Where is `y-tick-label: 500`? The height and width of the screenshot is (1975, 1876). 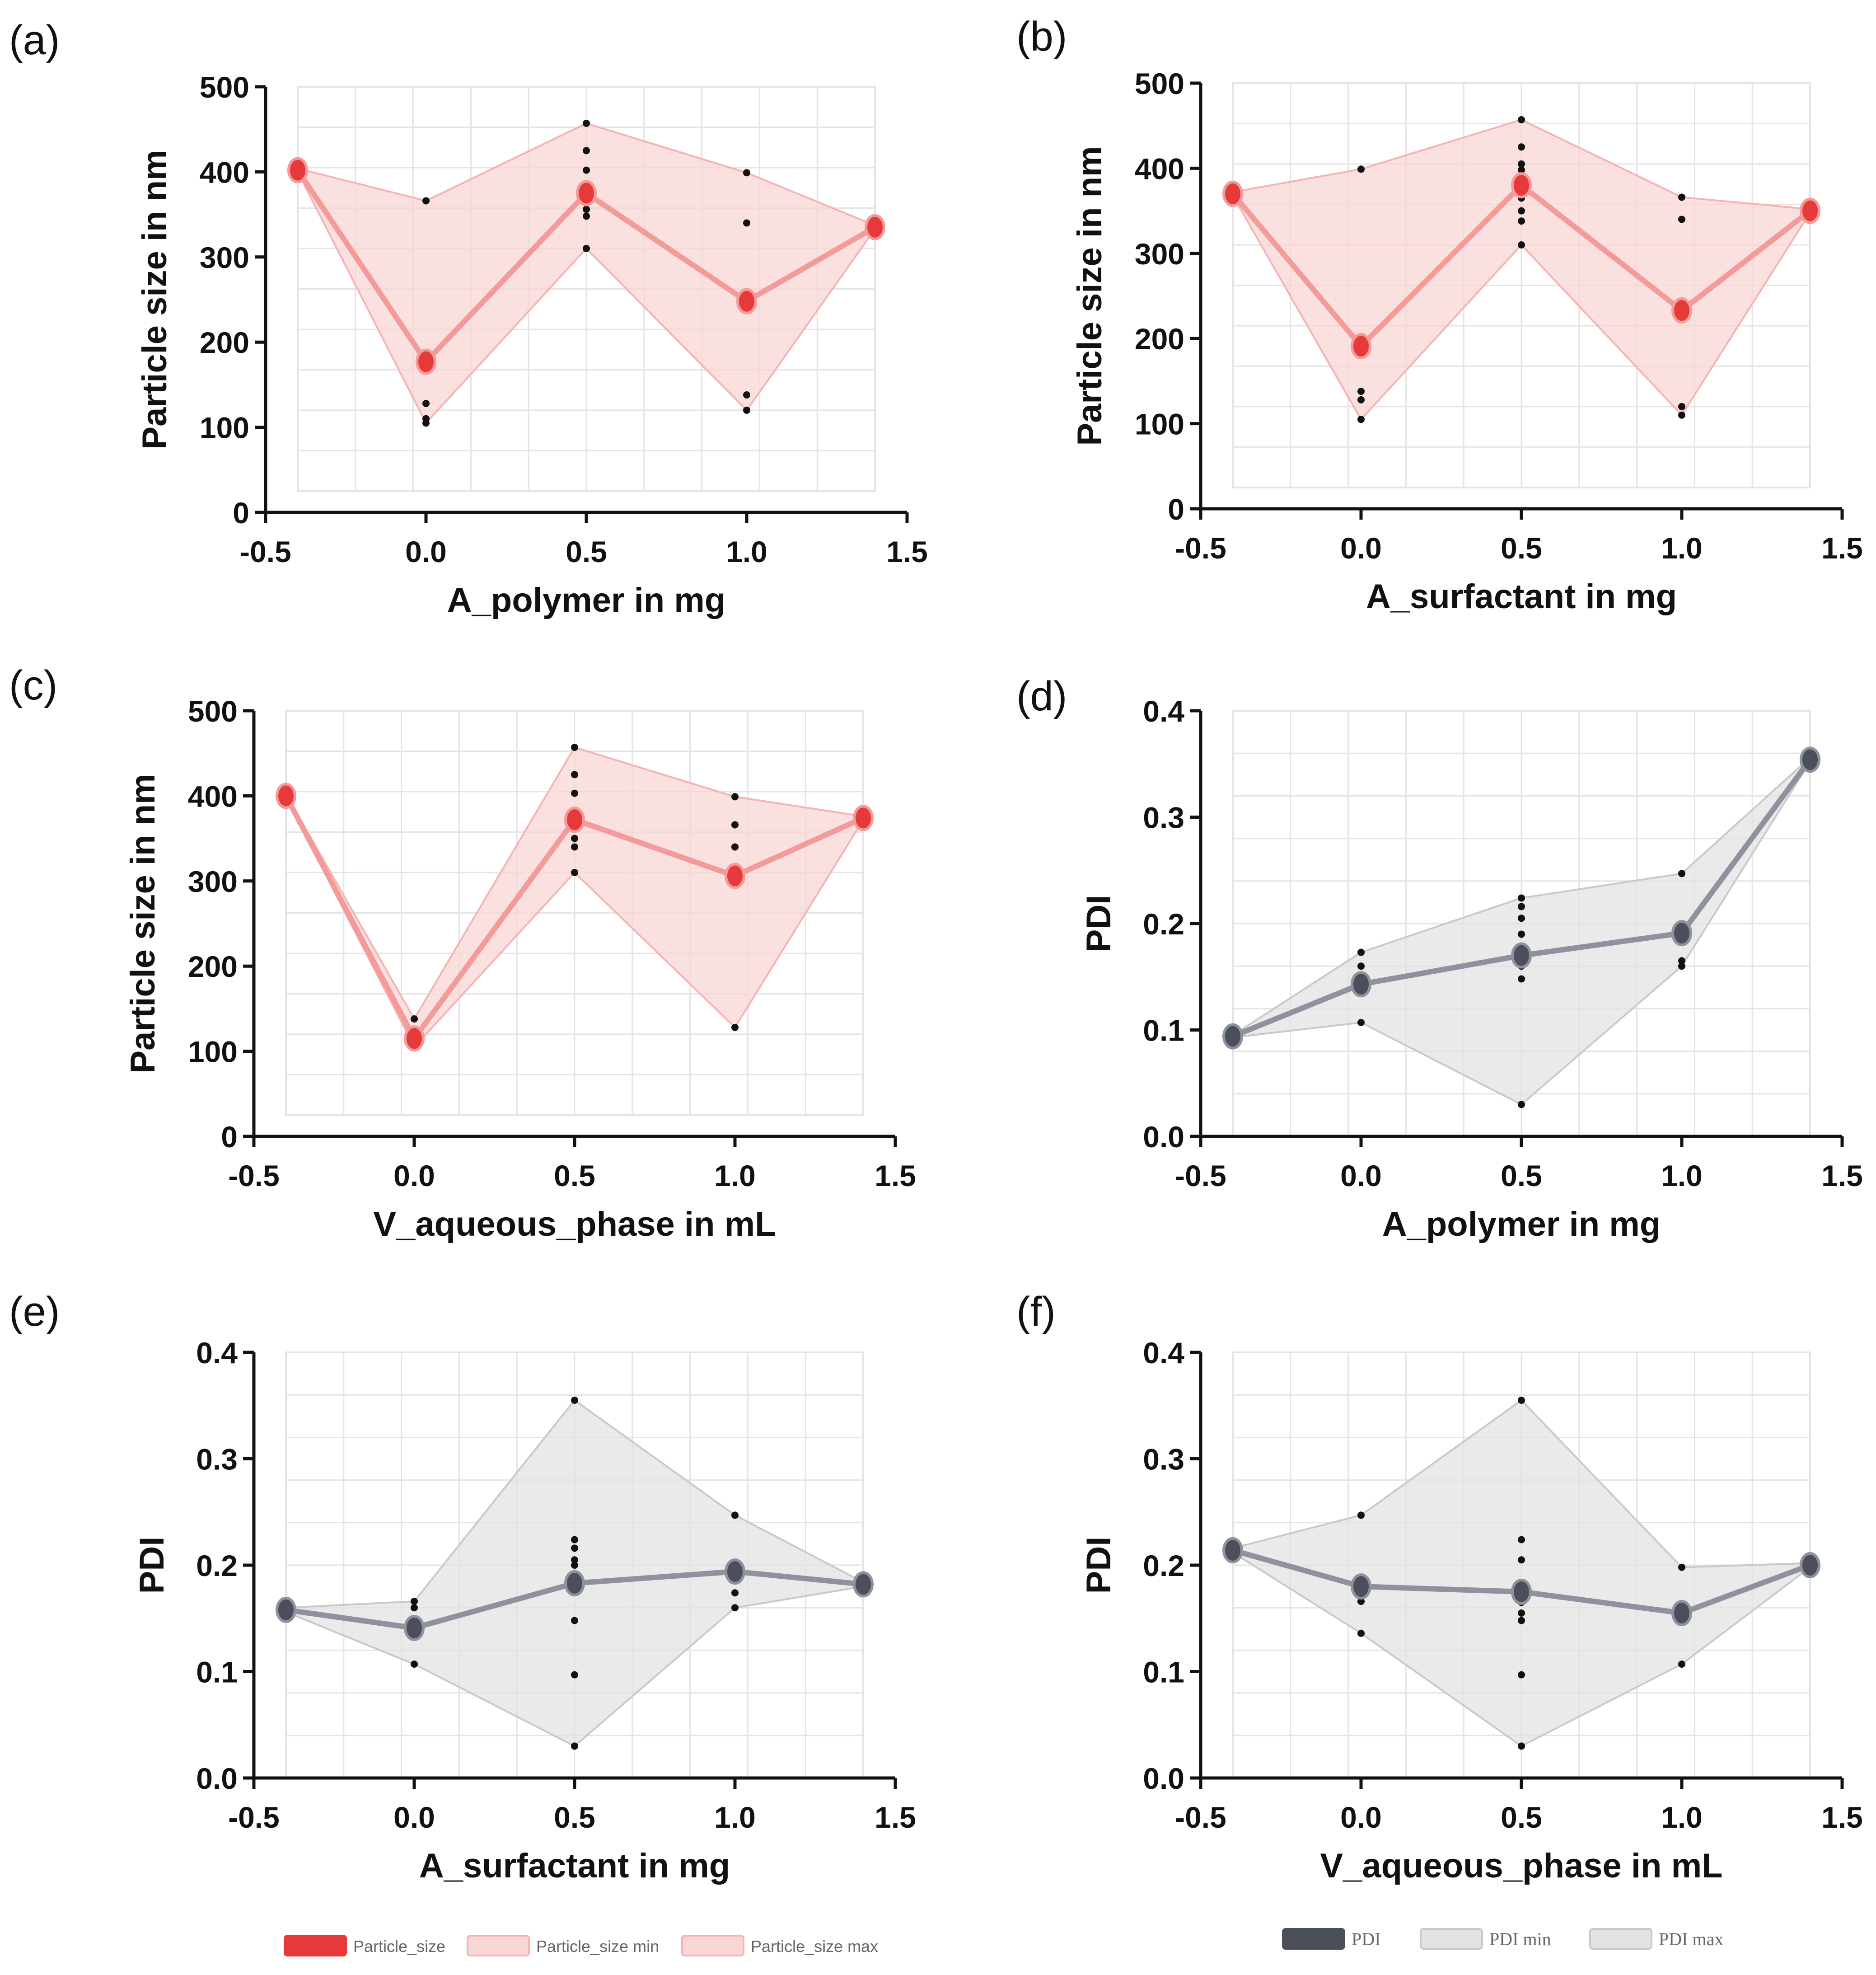
y-tick-label: 500 is located at coordinates (1159, 83).